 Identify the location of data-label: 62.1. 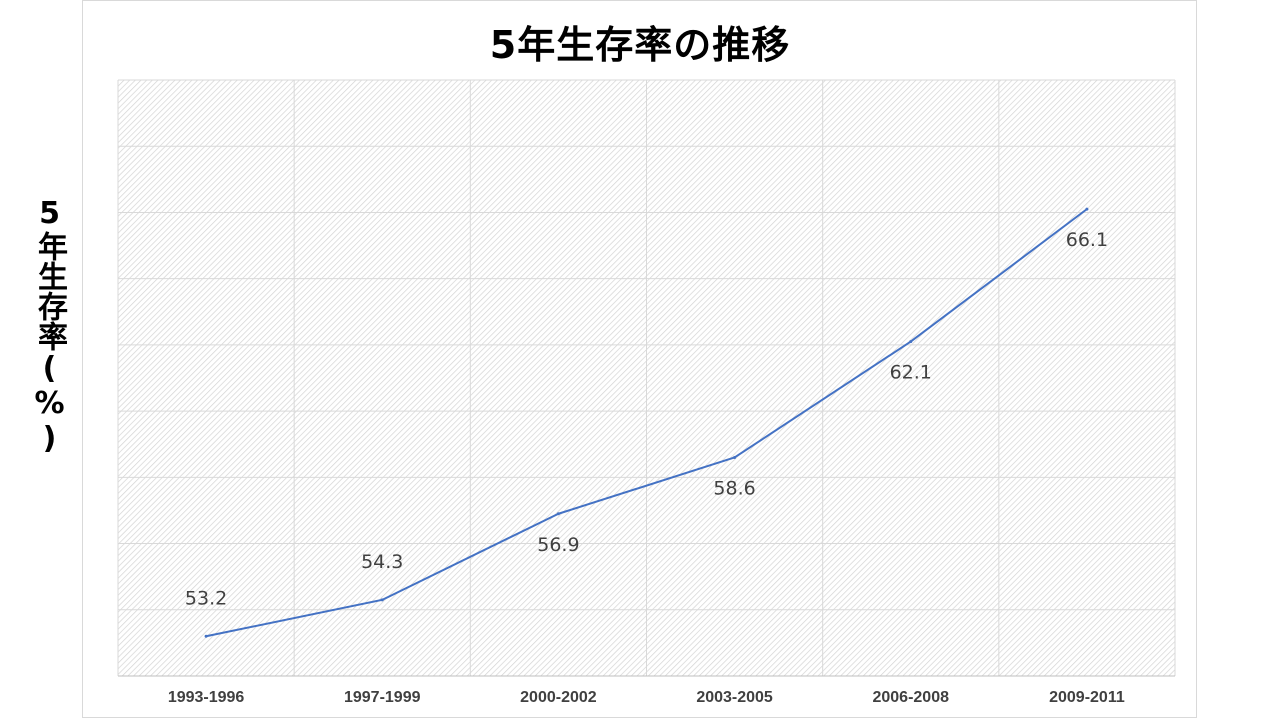
(911, 373).